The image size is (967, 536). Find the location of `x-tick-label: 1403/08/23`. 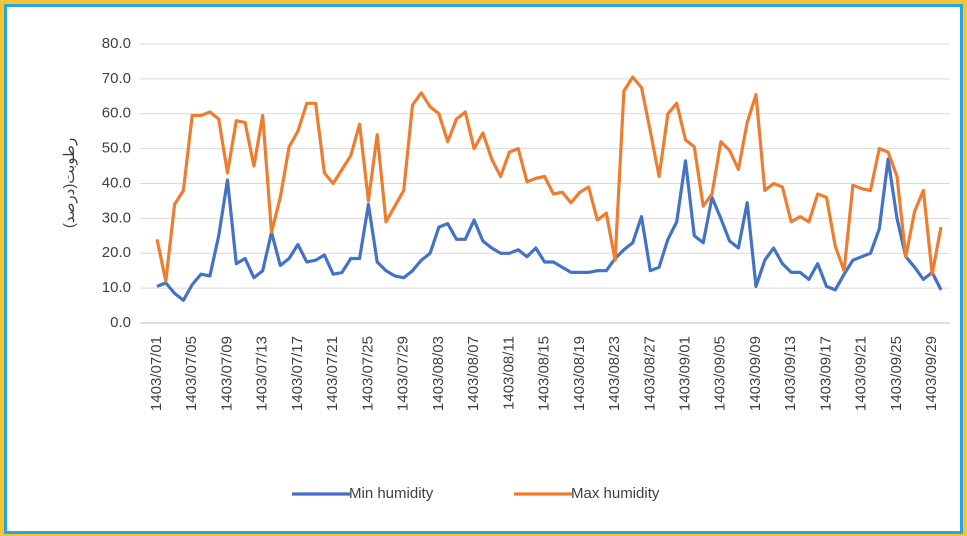

x-tick-label: 1403/08/23 is located at coordinates (614, 373).